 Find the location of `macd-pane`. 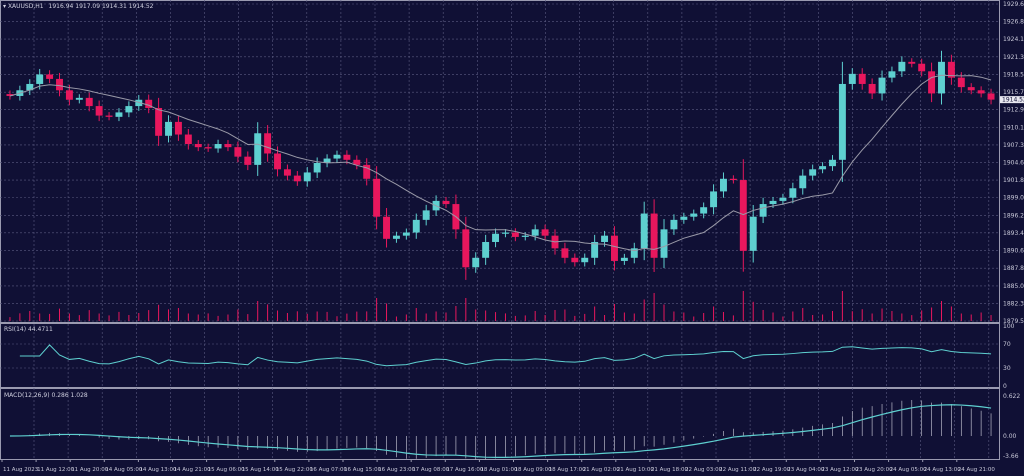

macd-pane is located at coordinates (500, 430).